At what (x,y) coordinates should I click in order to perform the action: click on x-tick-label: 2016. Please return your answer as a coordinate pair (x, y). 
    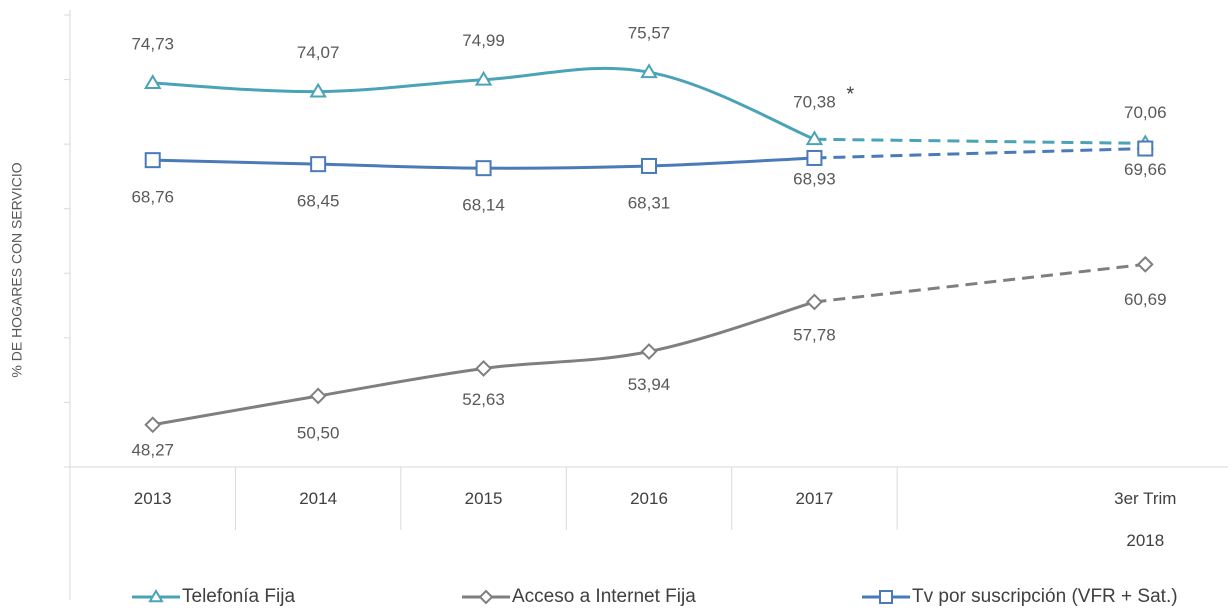
    Looking at the image, I should click on (649, 498).